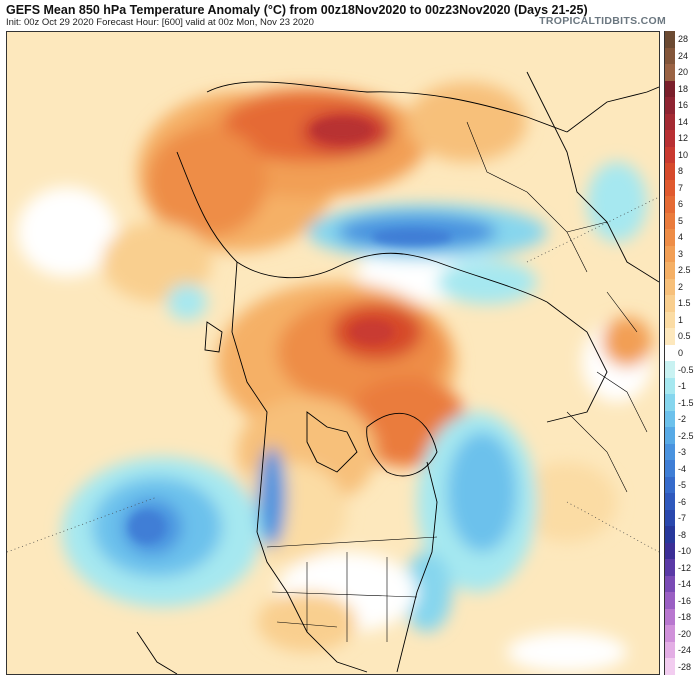 Image resolution: width=700 pixels, height=683 pixels. What do you see at coordinates (685, 633) in the screenshot?
I see `colorbar-label: -20` at bounding box center [685, 633].